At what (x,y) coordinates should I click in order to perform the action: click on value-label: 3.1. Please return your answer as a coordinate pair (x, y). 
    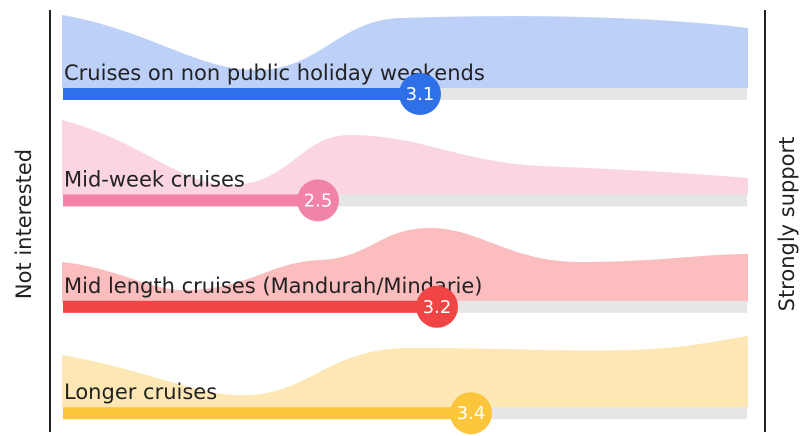
    Looking at the image, I should click on (420, 94).